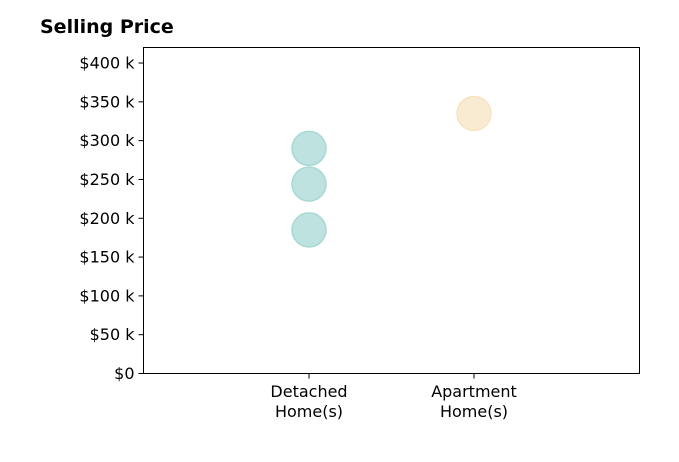 This screenshot has width=679, height=462. I want to click on y-tick-label: $300 k, so click(107, 140).